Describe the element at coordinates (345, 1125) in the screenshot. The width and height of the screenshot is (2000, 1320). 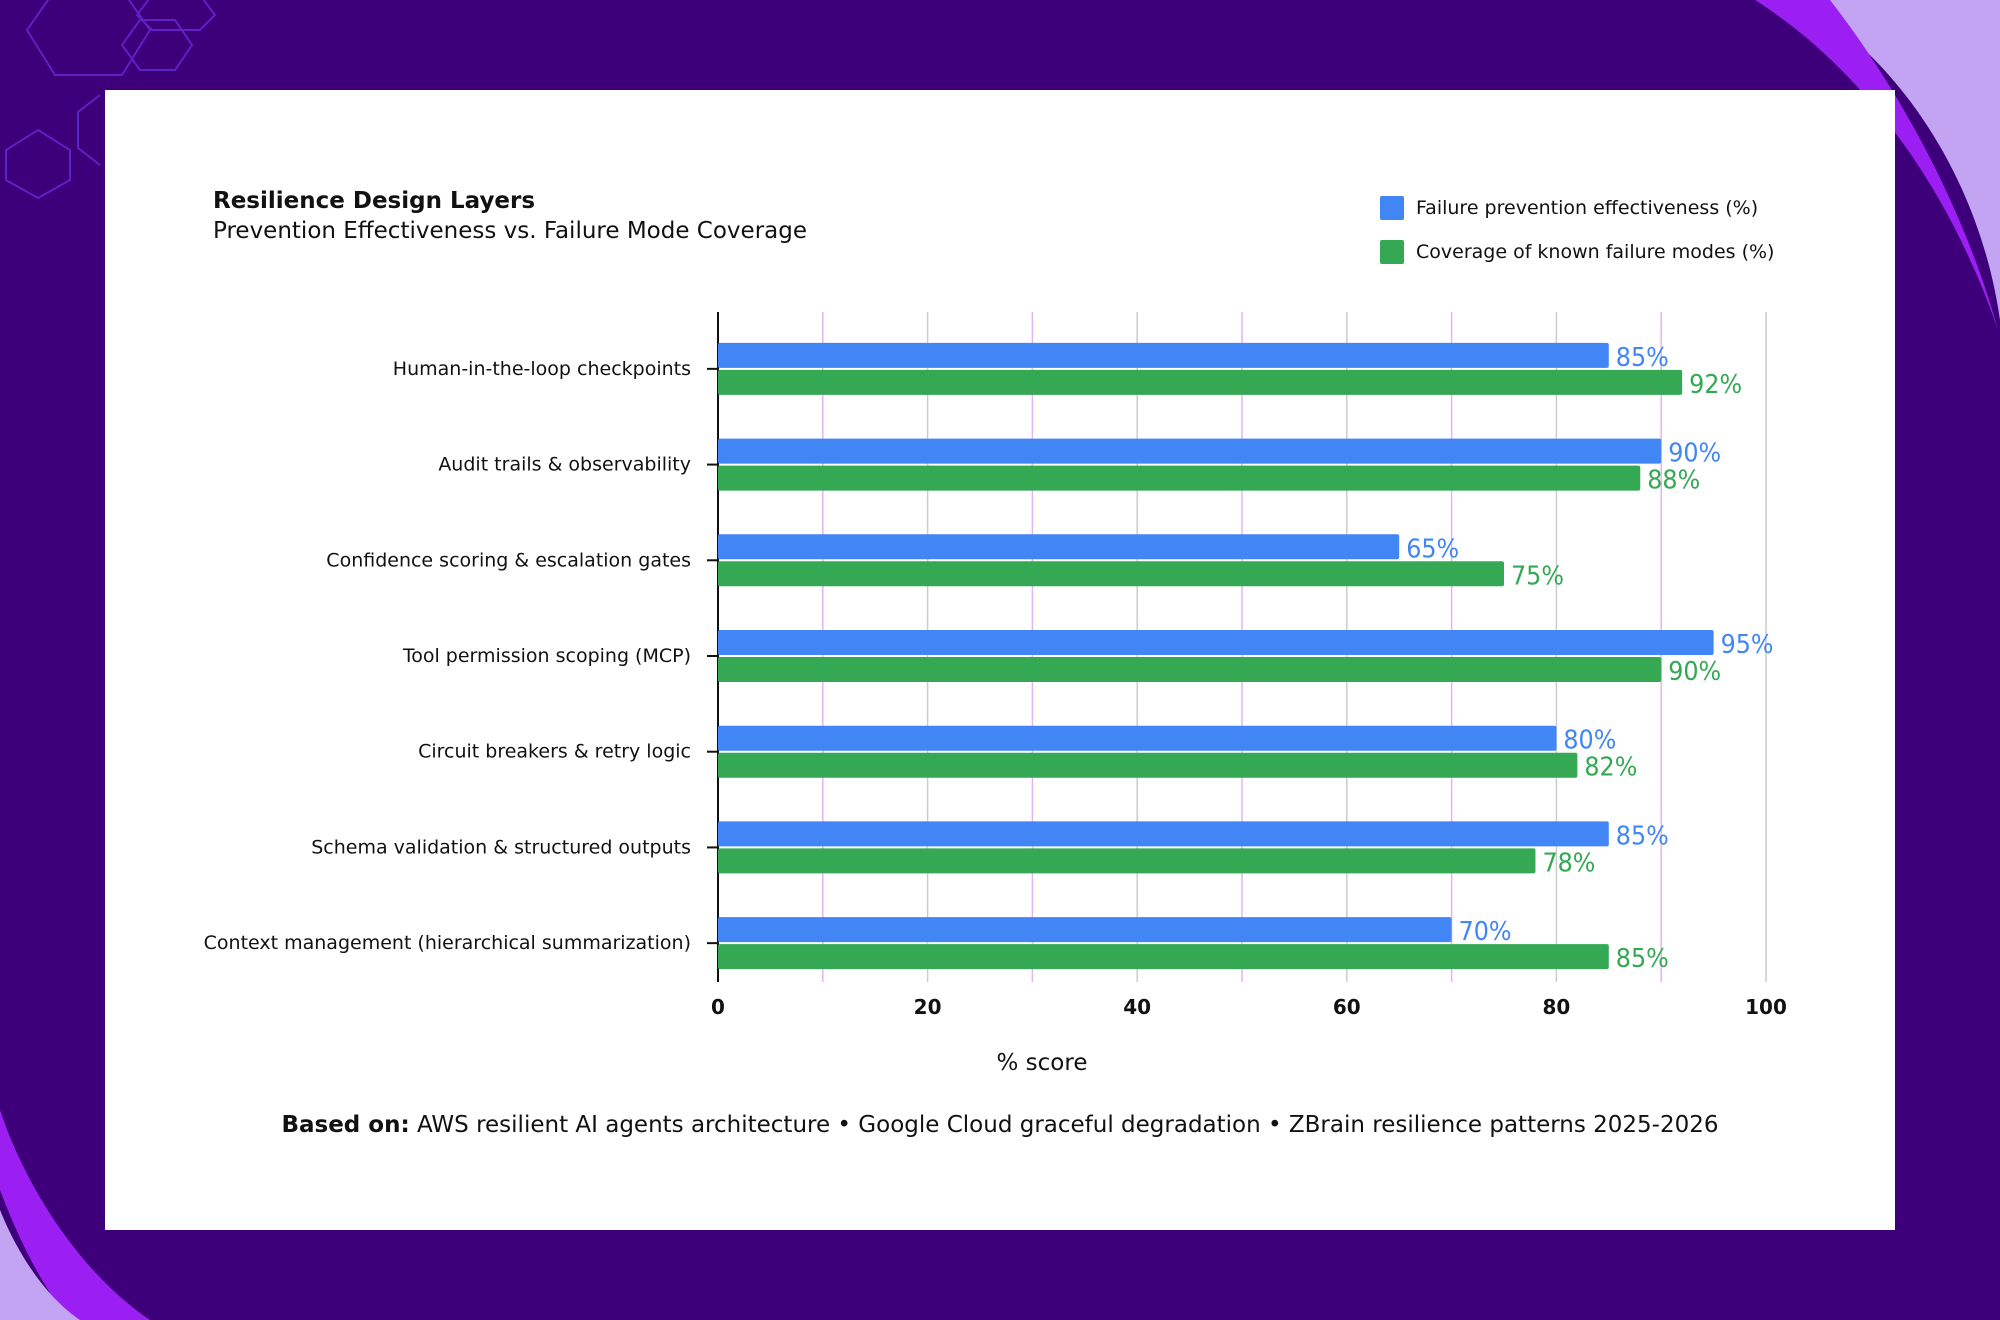
I see `footer-label: Based on:` at that location.